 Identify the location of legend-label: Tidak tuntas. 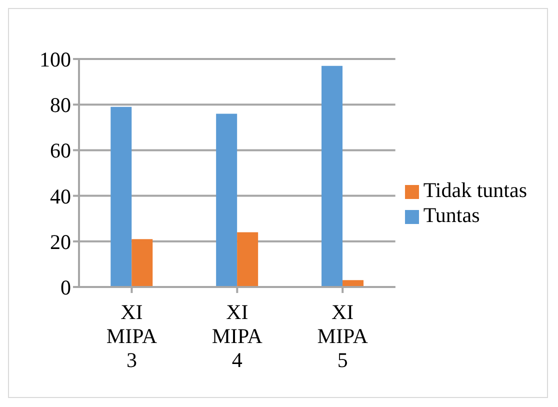
(475, 190).